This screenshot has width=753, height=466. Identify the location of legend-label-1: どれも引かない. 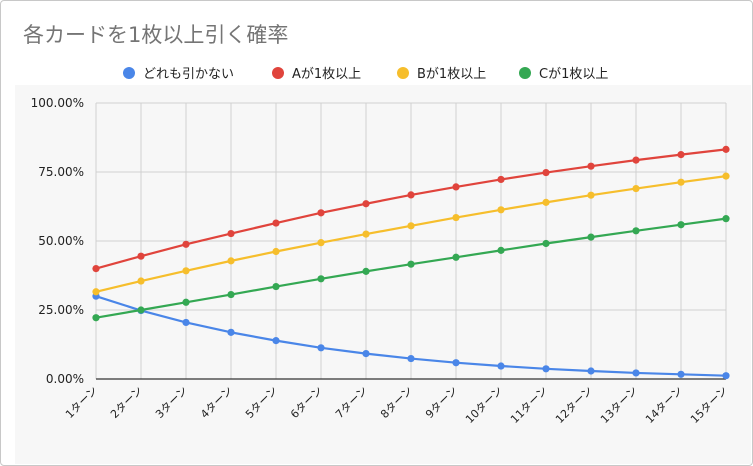
(188, 74).